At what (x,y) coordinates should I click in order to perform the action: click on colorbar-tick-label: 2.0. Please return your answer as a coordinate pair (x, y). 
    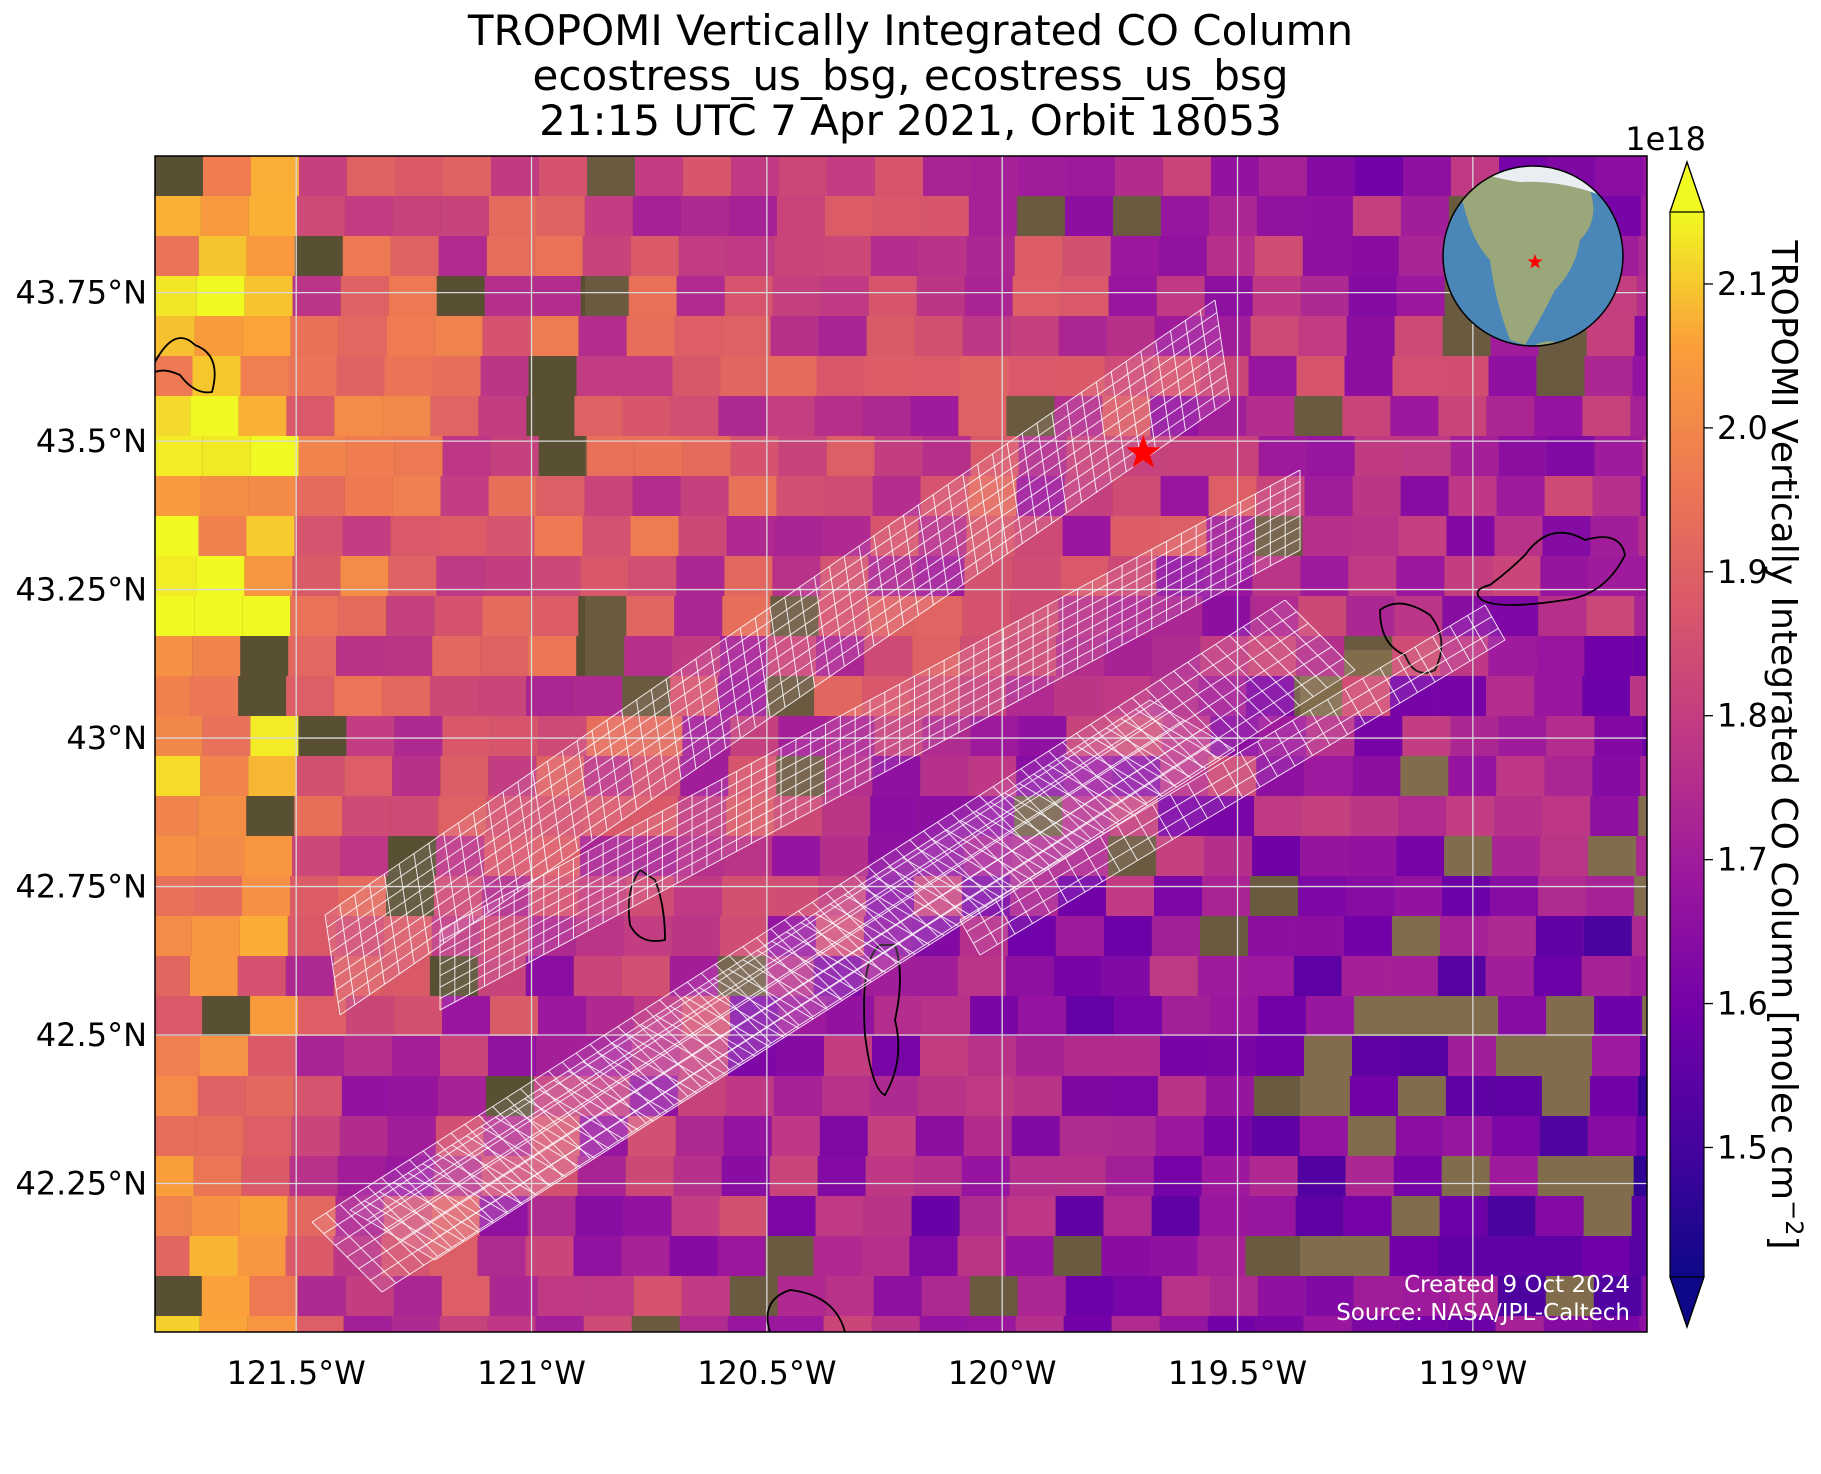
    Looking at the image, I should click on (1742, 428).